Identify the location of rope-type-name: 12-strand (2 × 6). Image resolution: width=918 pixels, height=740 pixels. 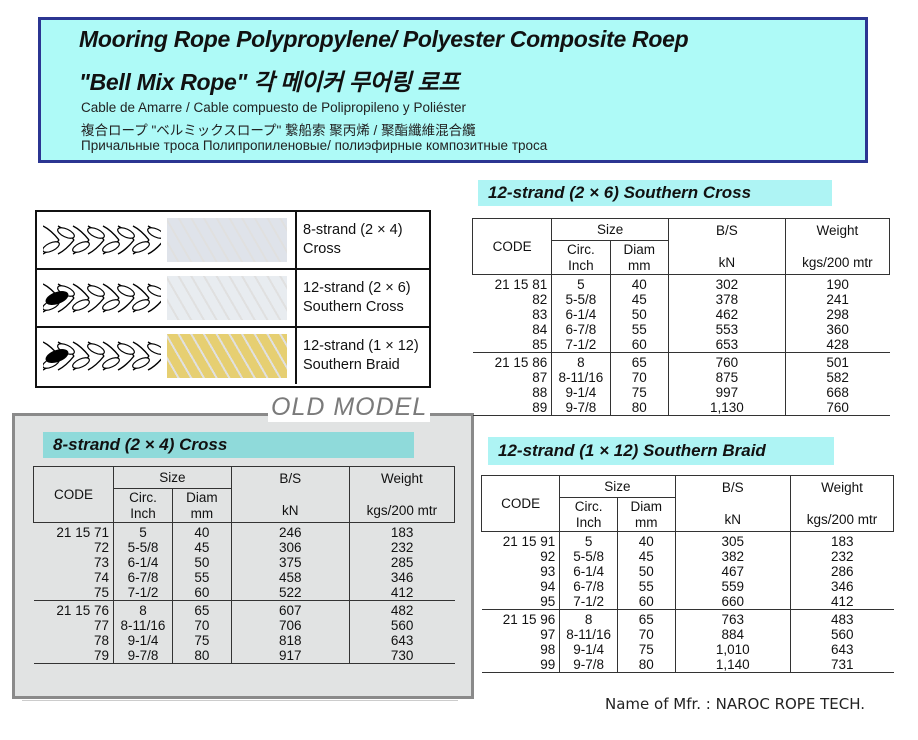
(357, 288).